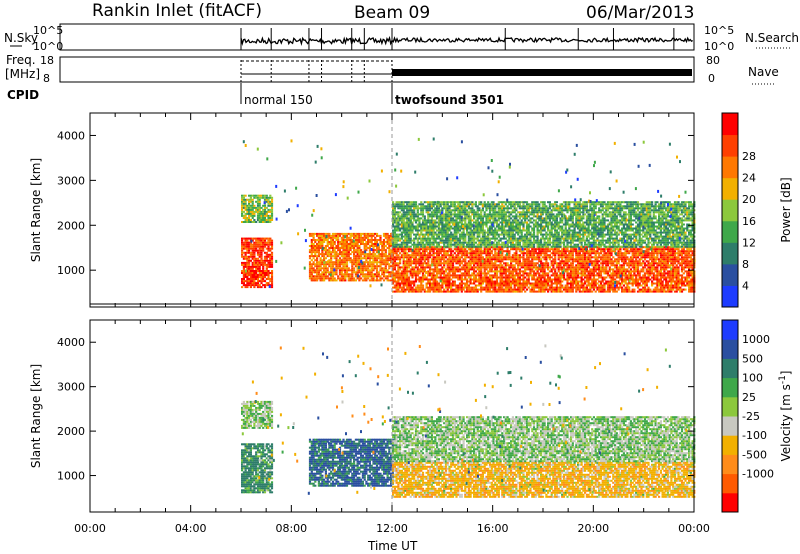 This screenshot has height=554, width=800. I want to click on nsearch-label: N.Search, so click(772, 38).